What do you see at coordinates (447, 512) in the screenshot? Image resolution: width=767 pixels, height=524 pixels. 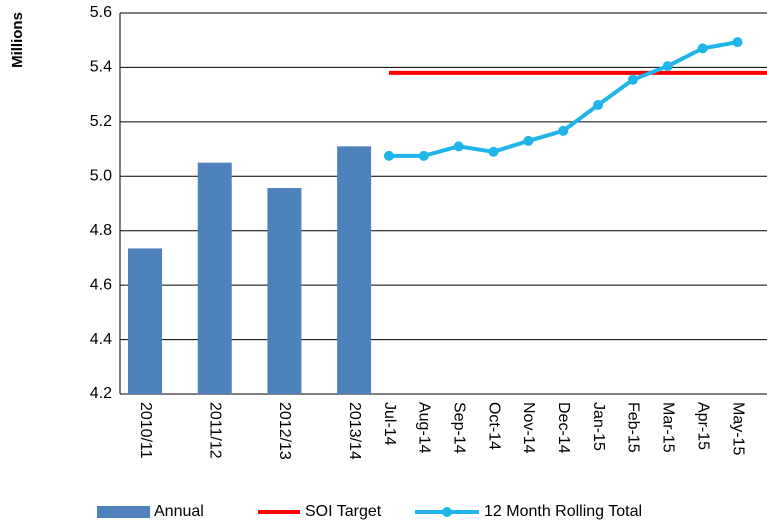 I see `legend-marker` at bounding box center [447, 512].